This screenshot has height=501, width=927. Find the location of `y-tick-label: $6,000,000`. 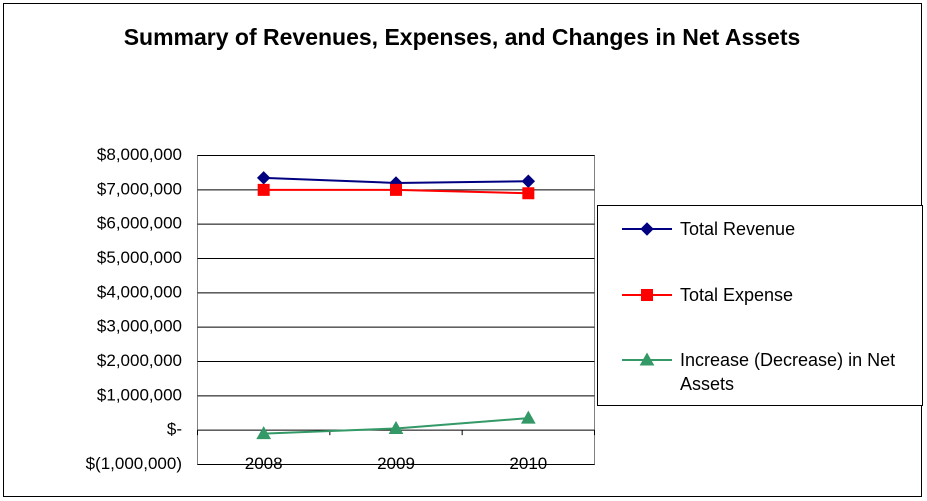

y-tick-label: $6,000,000 is located at coordinates (139, 223).